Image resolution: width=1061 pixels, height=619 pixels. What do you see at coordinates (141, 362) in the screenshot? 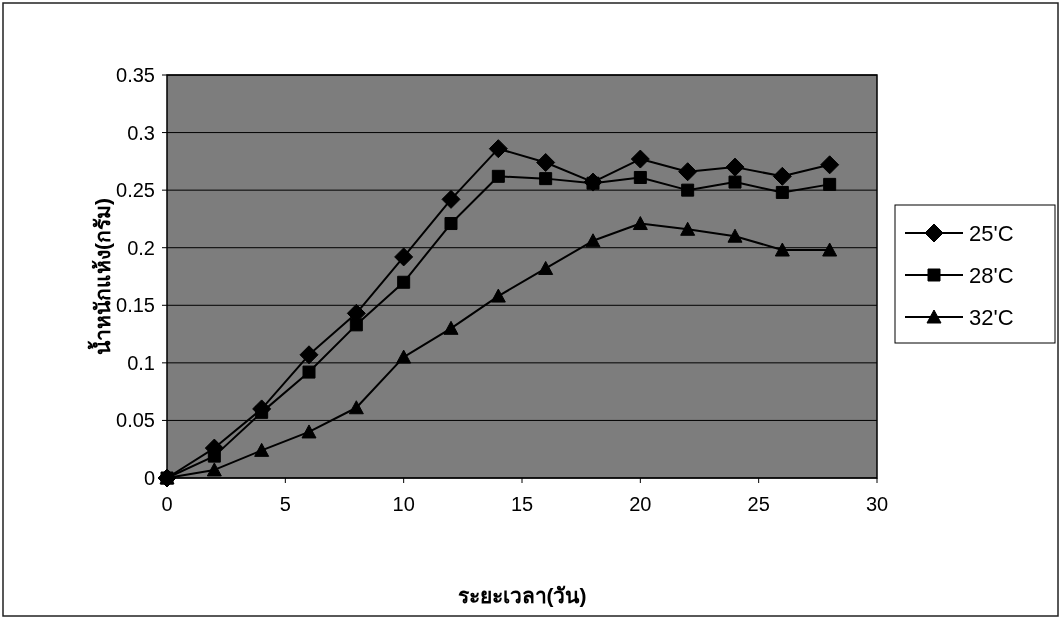
I see `y-tick-label: 0.1` at bounding box center [141, 362].